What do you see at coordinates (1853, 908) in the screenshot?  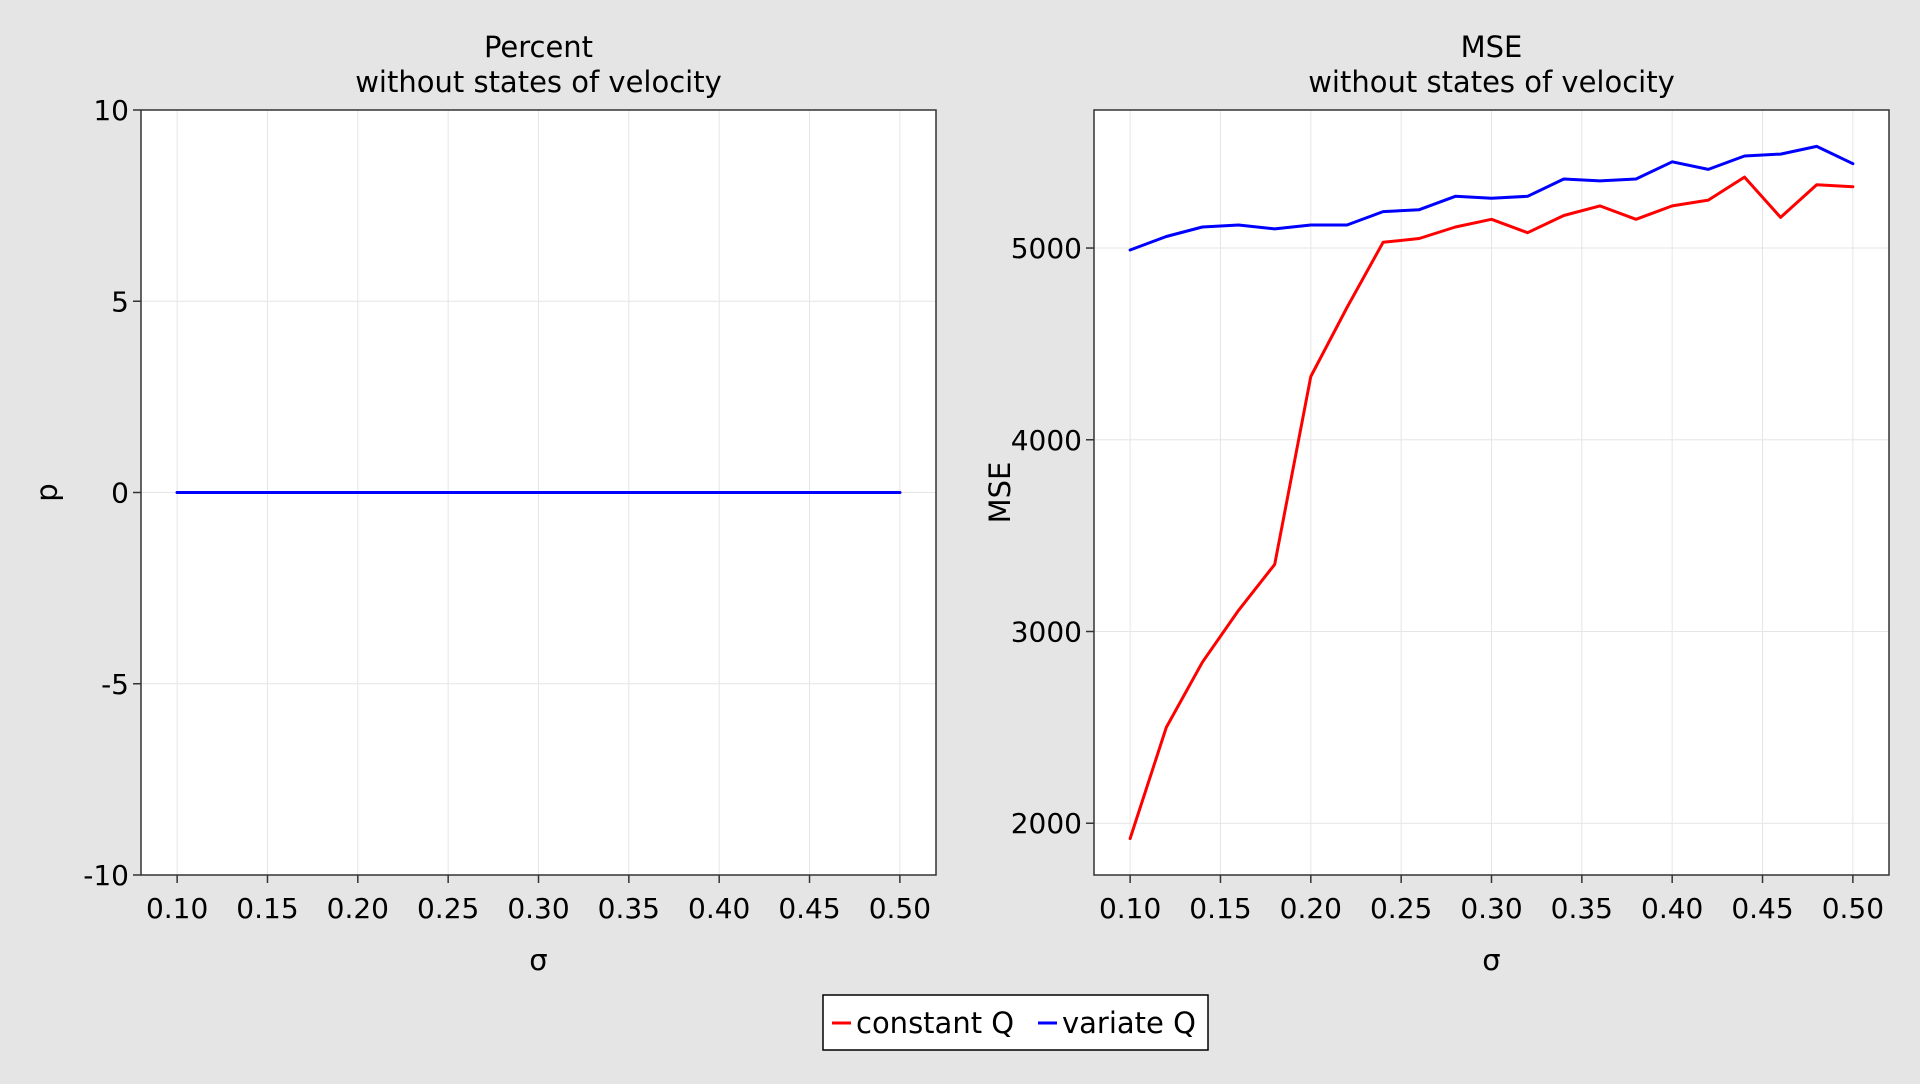 I see `mse-x-tick-label: 0.50` at bounding box center [1853, 908].